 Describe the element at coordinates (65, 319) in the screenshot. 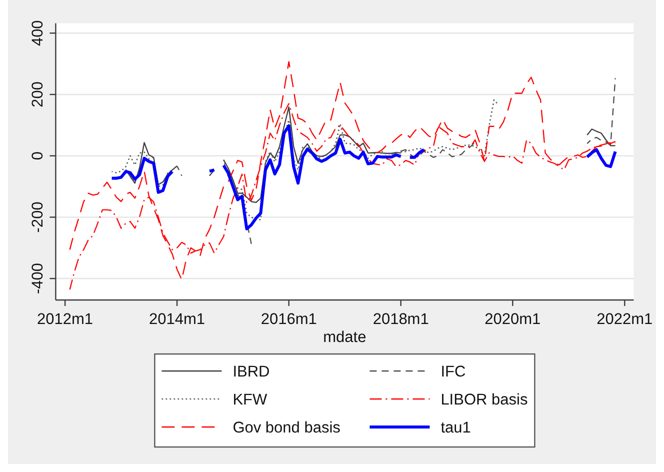

I see `x-tick-label: 2012m1` at that location.